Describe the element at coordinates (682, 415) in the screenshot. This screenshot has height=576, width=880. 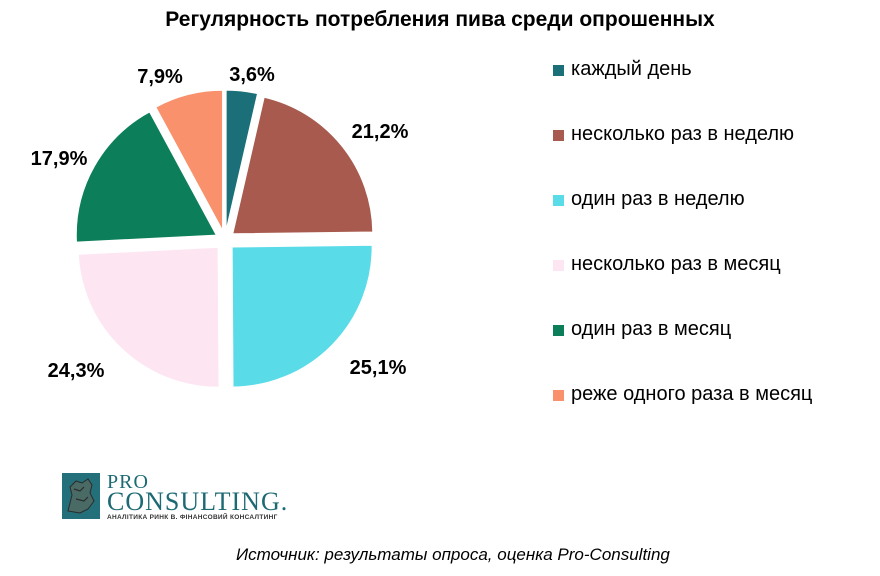
I see `legend-item: реже одного раза в месяц` at that location.